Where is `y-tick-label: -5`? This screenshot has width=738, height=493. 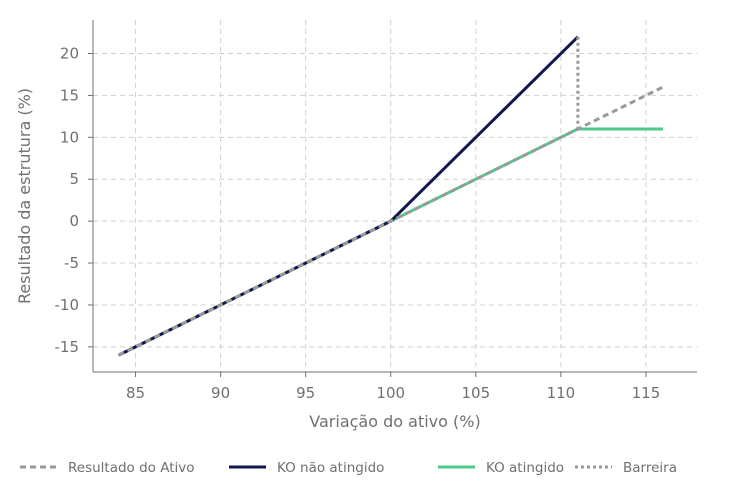 y-tick-label: -5 is located at coordinates (71, 263).